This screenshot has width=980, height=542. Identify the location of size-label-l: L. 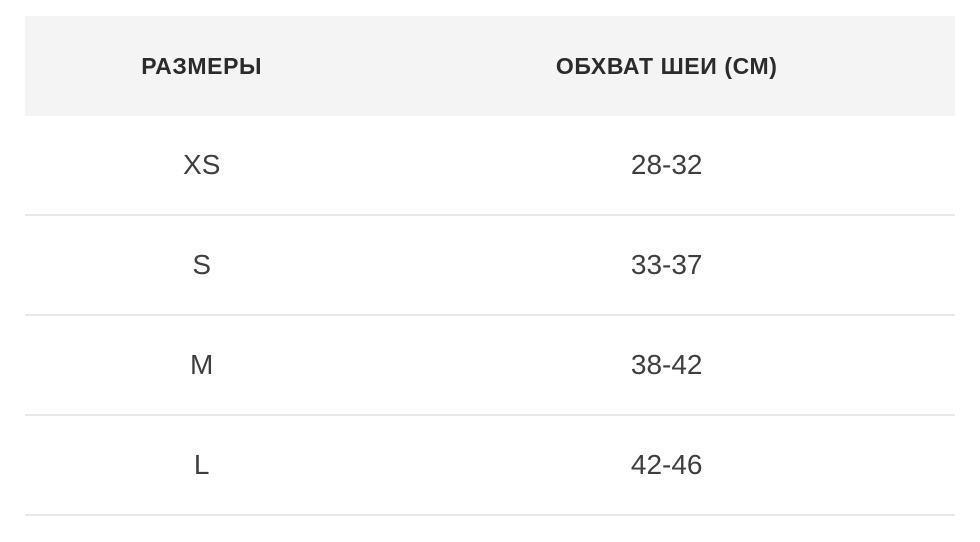
(201, 464).